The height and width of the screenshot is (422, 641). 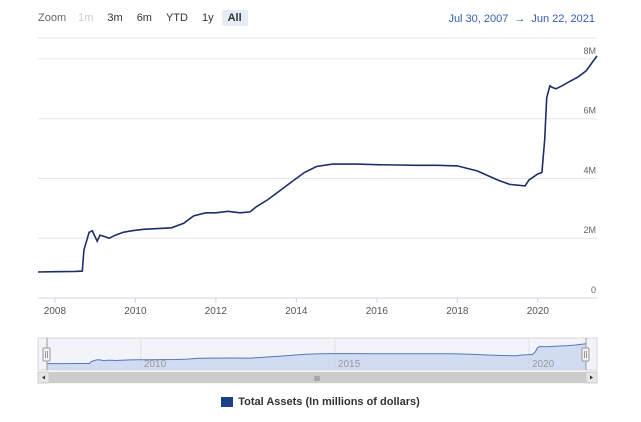 What do you see at coordinates (216, 311) in the screenshot?
I see `x-tick-label: 2012` at bounding box center [216, 311].